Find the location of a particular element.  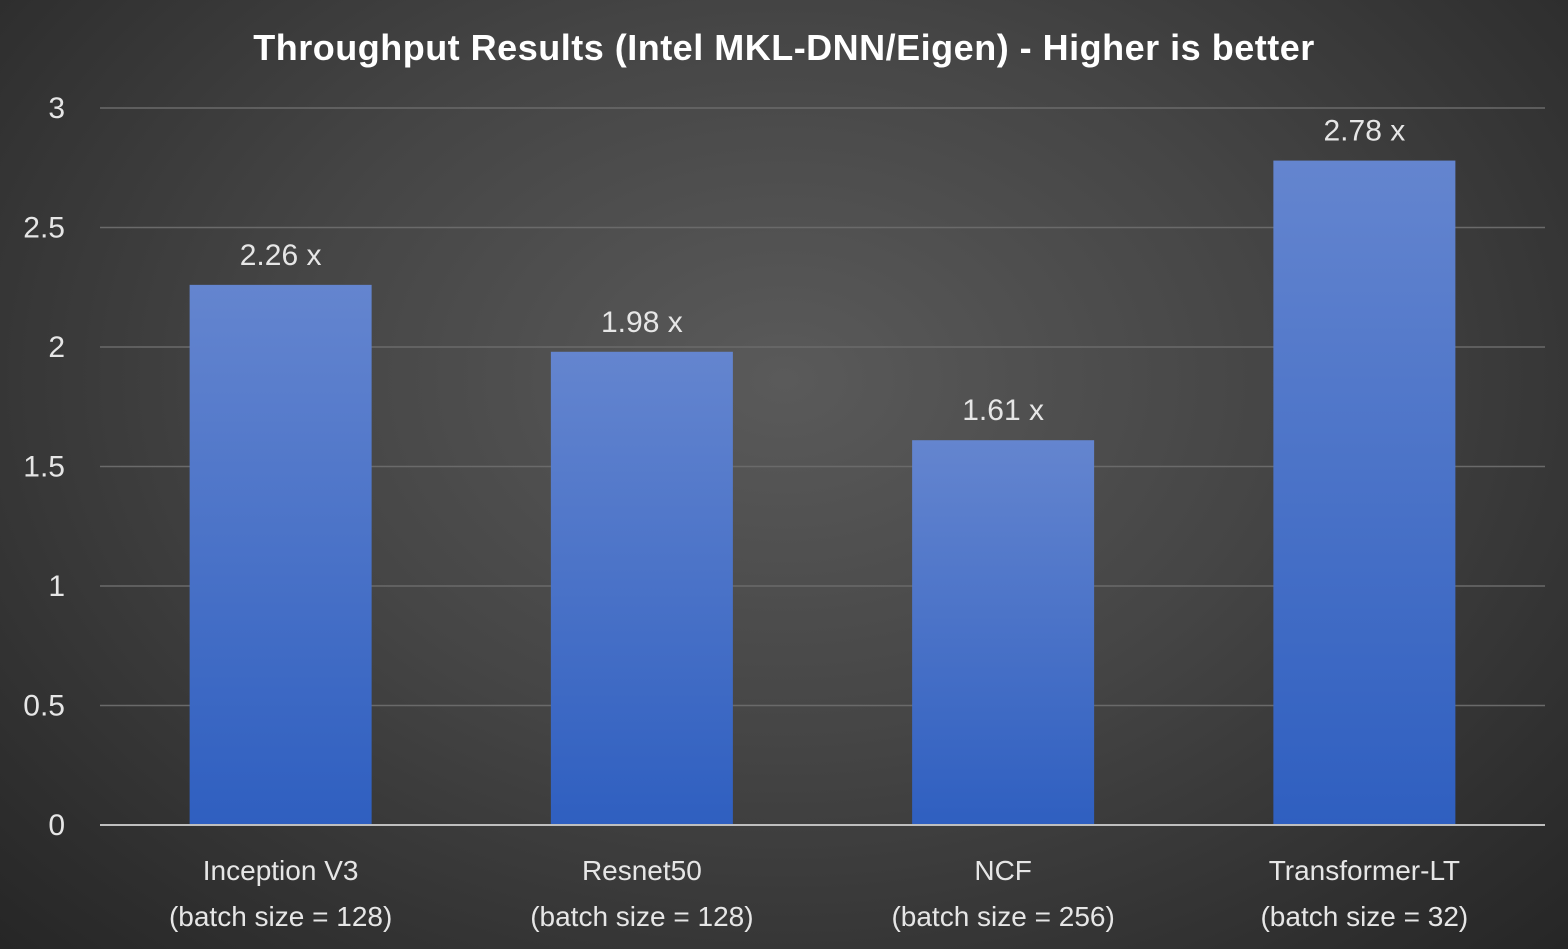

x-category-label: Transformer-LT is located at coordinates (1364, 870).